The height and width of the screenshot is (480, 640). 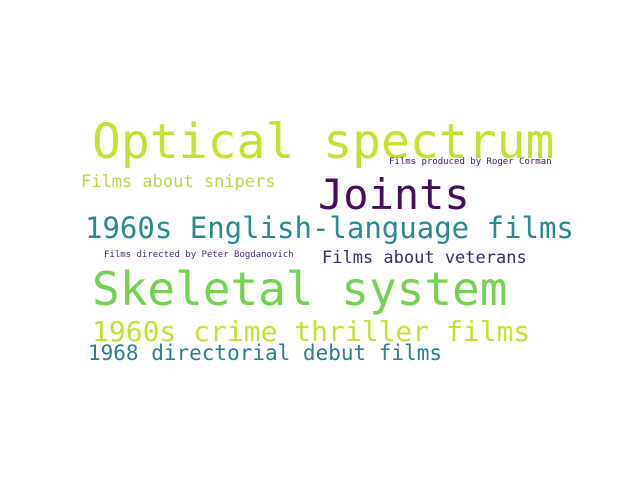 What do you see at coordinates (323, 142) in the screenshot?
I see `word-optical-spectrum: Optical spectrum` at bounding box center [323, 142].